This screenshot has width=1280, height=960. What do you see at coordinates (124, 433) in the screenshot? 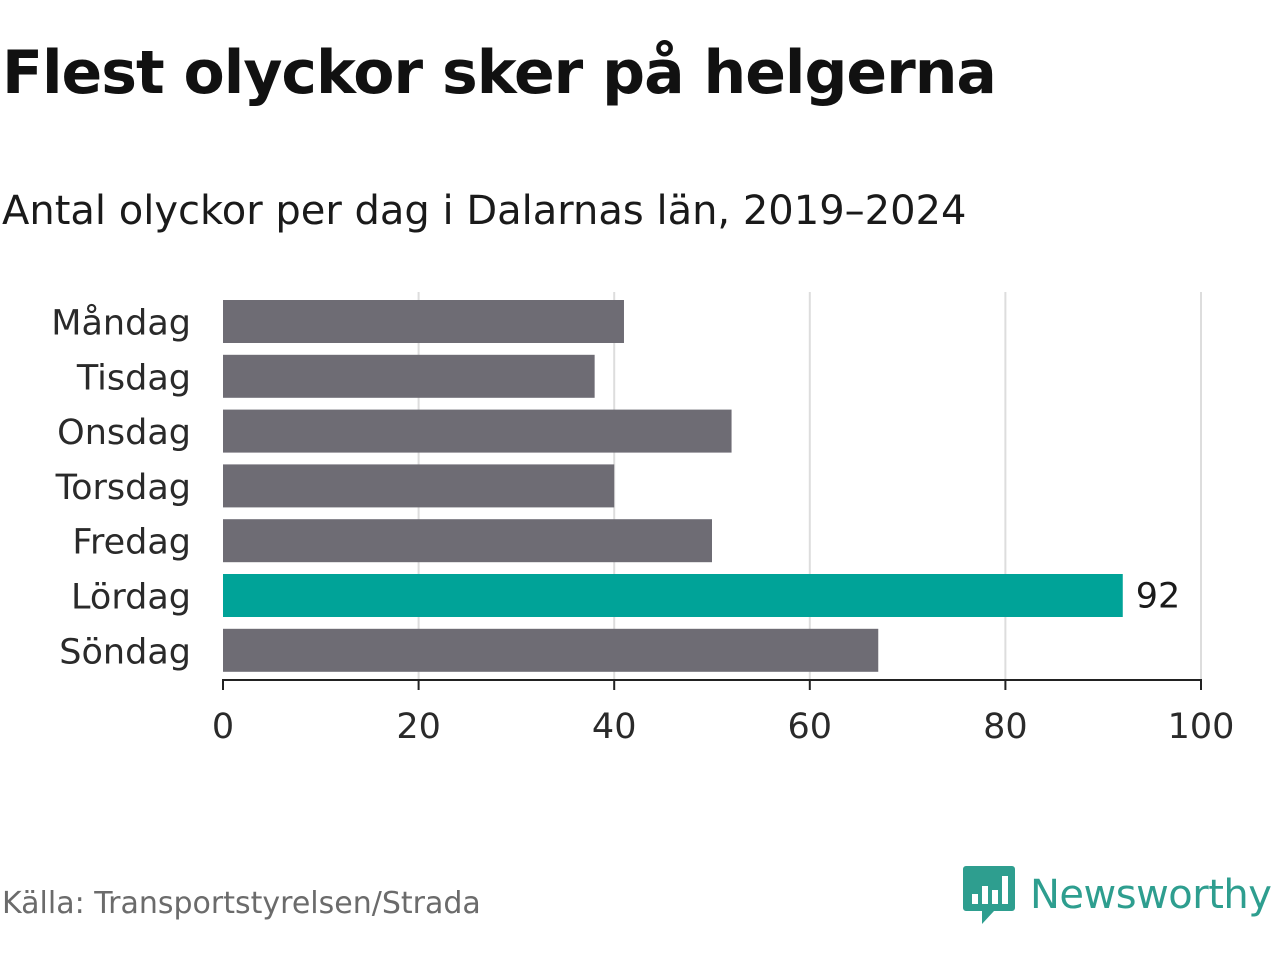
I see `category-label-2: Onsdag` at bounding box center [124, 433].